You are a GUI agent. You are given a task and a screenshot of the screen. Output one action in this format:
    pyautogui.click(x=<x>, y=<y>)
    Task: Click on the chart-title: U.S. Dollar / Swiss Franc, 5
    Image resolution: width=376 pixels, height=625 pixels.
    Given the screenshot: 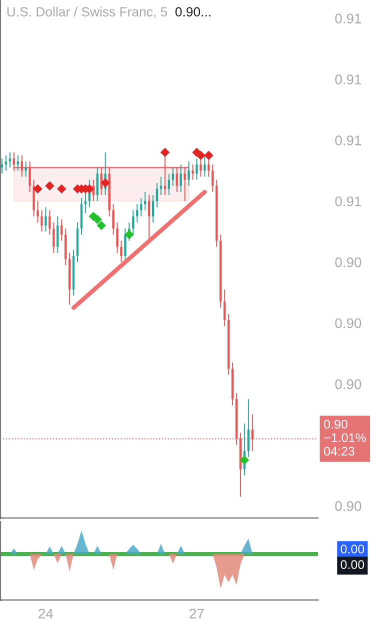 What is the action you would take?
    pyautogui.click(x=87, y=12)
    